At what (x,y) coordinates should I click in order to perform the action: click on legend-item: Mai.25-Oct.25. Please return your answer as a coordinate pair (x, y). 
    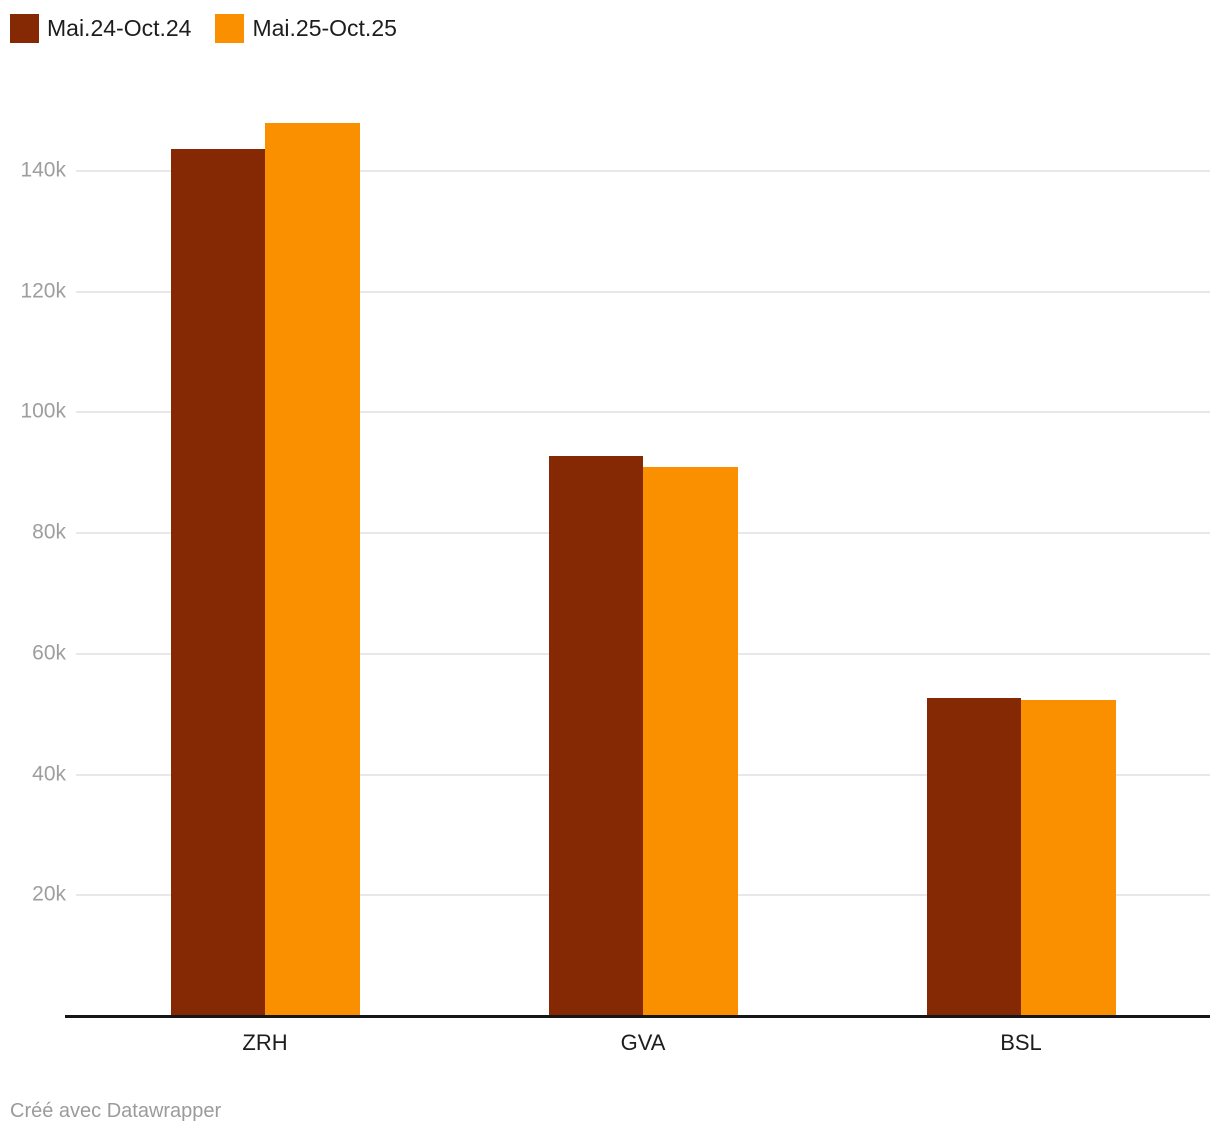
    Looking at the image, I should click on (306, 28).